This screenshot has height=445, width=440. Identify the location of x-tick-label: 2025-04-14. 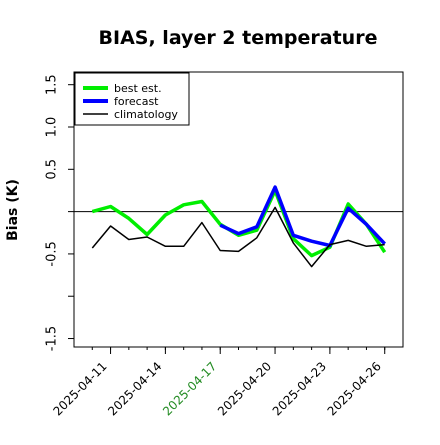
(134, 388).